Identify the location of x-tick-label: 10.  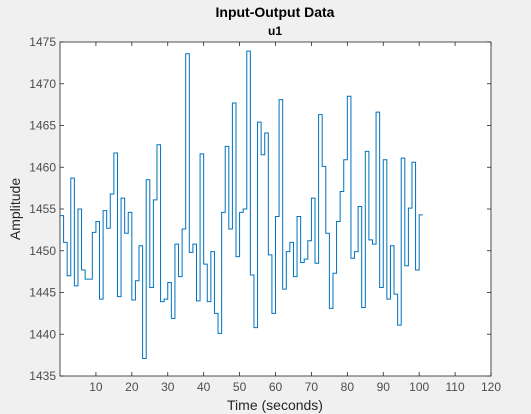
(96, 387).